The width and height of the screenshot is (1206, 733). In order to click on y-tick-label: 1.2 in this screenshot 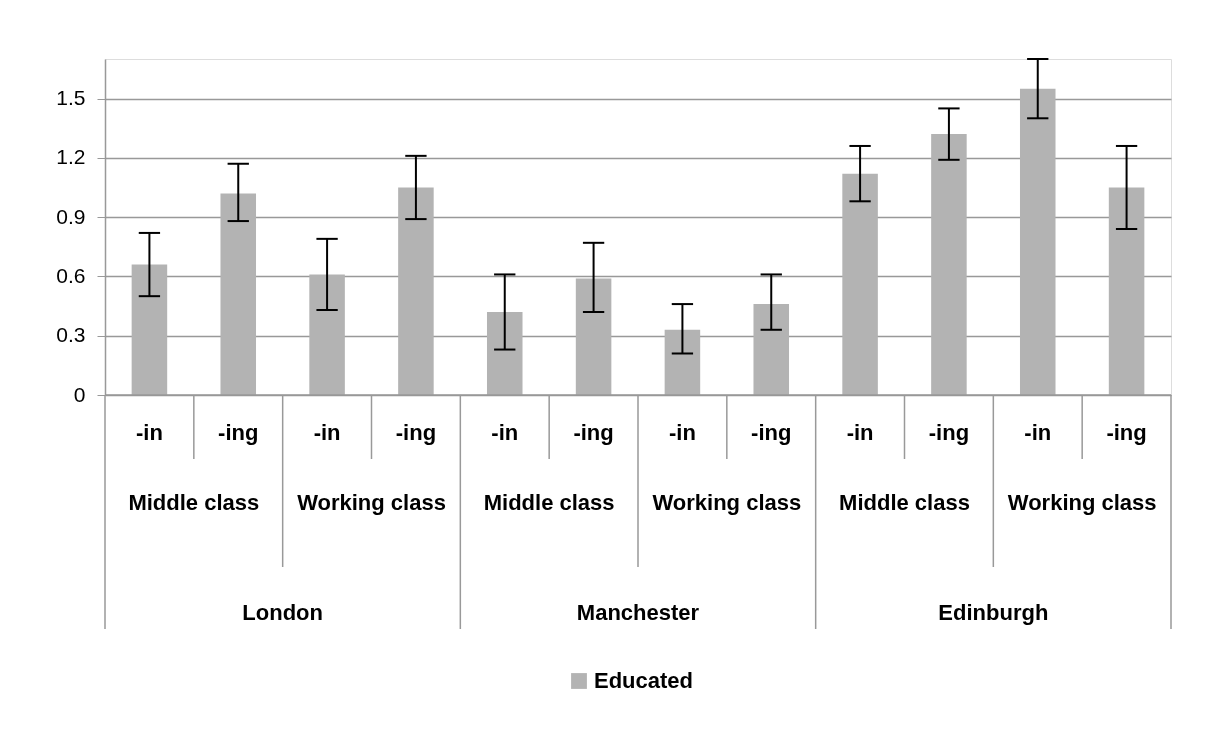, I will do `click(71, 157)`.